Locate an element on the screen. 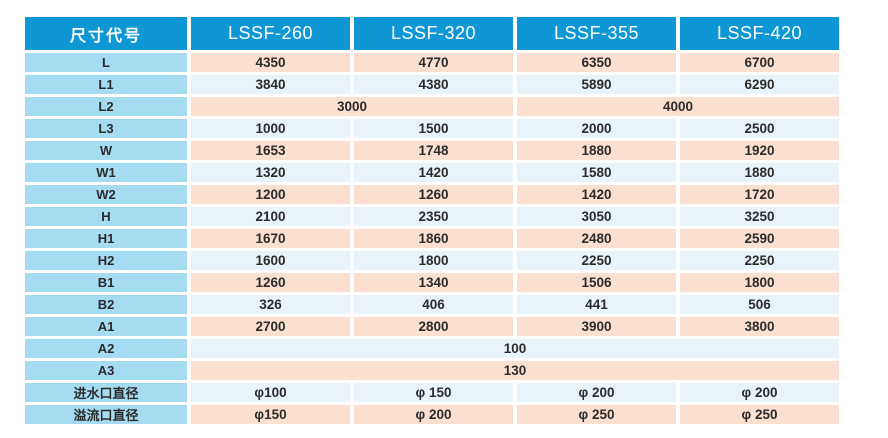  row-label: H1 is located at coordinates (106, 238).